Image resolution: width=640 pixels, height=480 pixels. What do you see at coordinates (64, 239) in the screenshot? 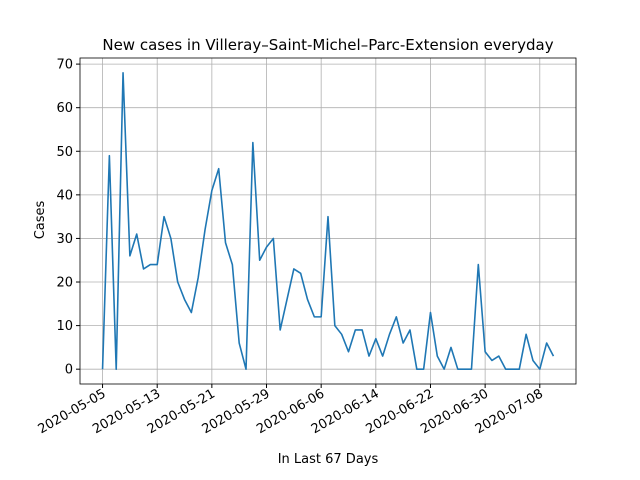
I see `y-tick-label: 30` at bounding box center [64, 239].